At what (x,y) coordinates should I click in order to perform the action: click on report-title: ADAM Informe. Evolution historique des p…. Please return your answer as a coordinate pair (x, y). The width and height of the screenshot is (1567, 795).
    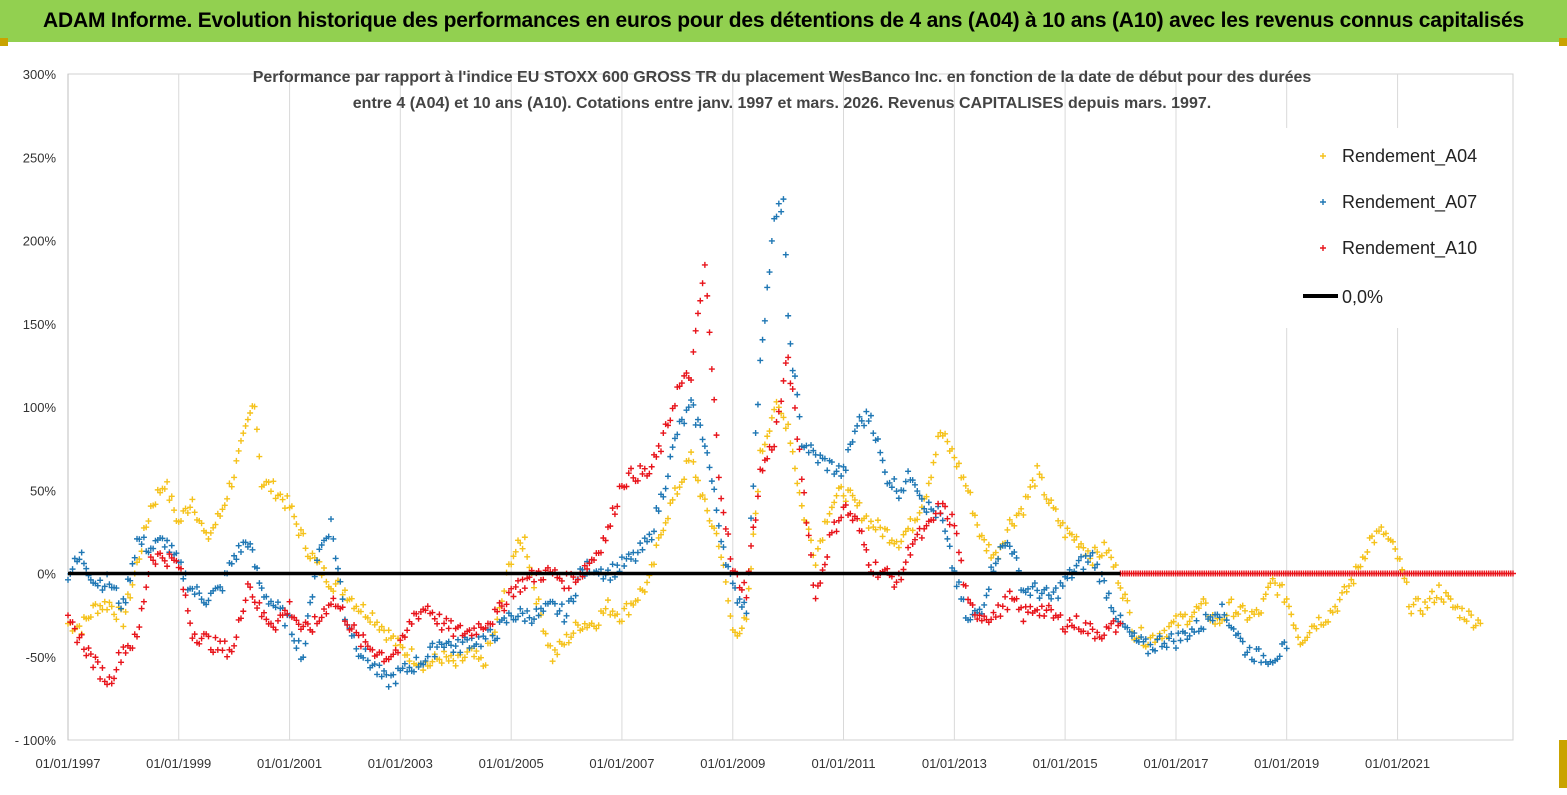
    Looking at the image, I should click on (783, 20).